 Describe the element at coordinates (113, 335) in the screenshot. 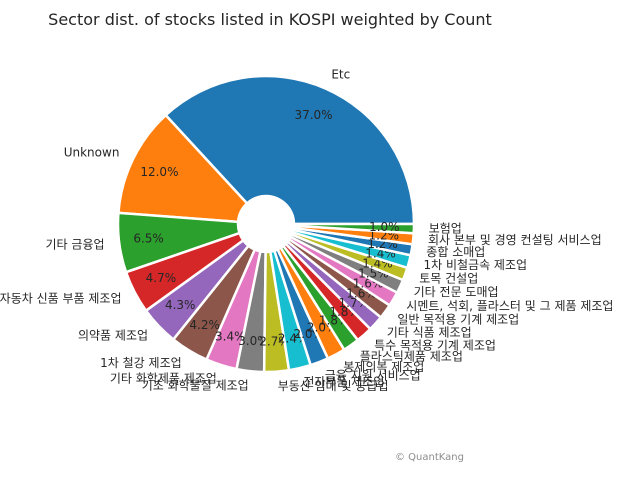

I see `slice-category-label-4: 의약품 제조업` at that location.